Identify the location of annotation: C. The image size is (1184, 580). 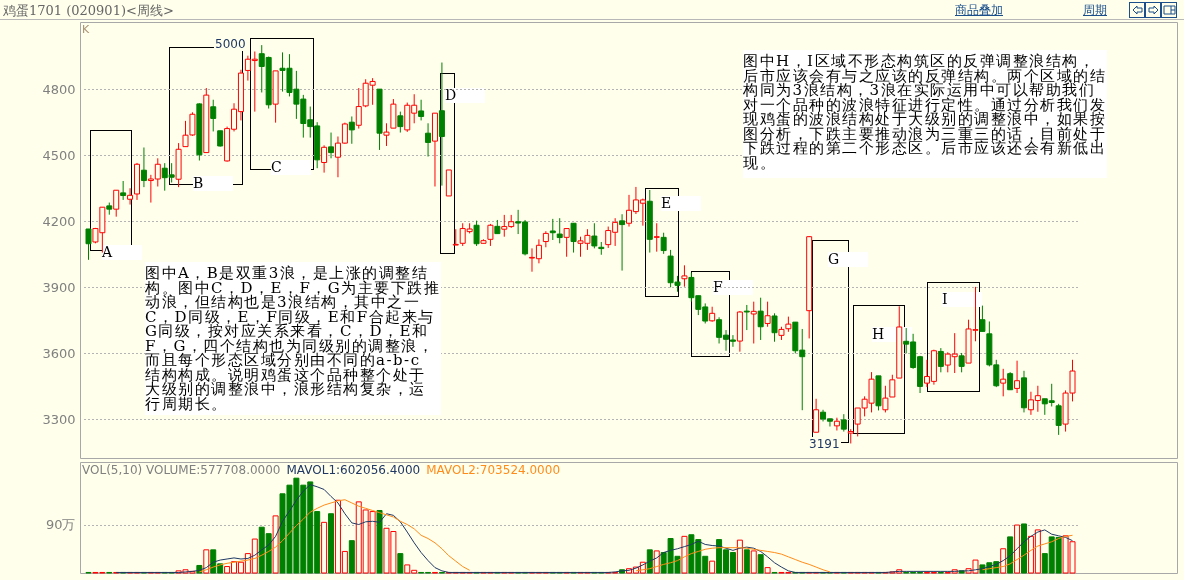
(291, 167).